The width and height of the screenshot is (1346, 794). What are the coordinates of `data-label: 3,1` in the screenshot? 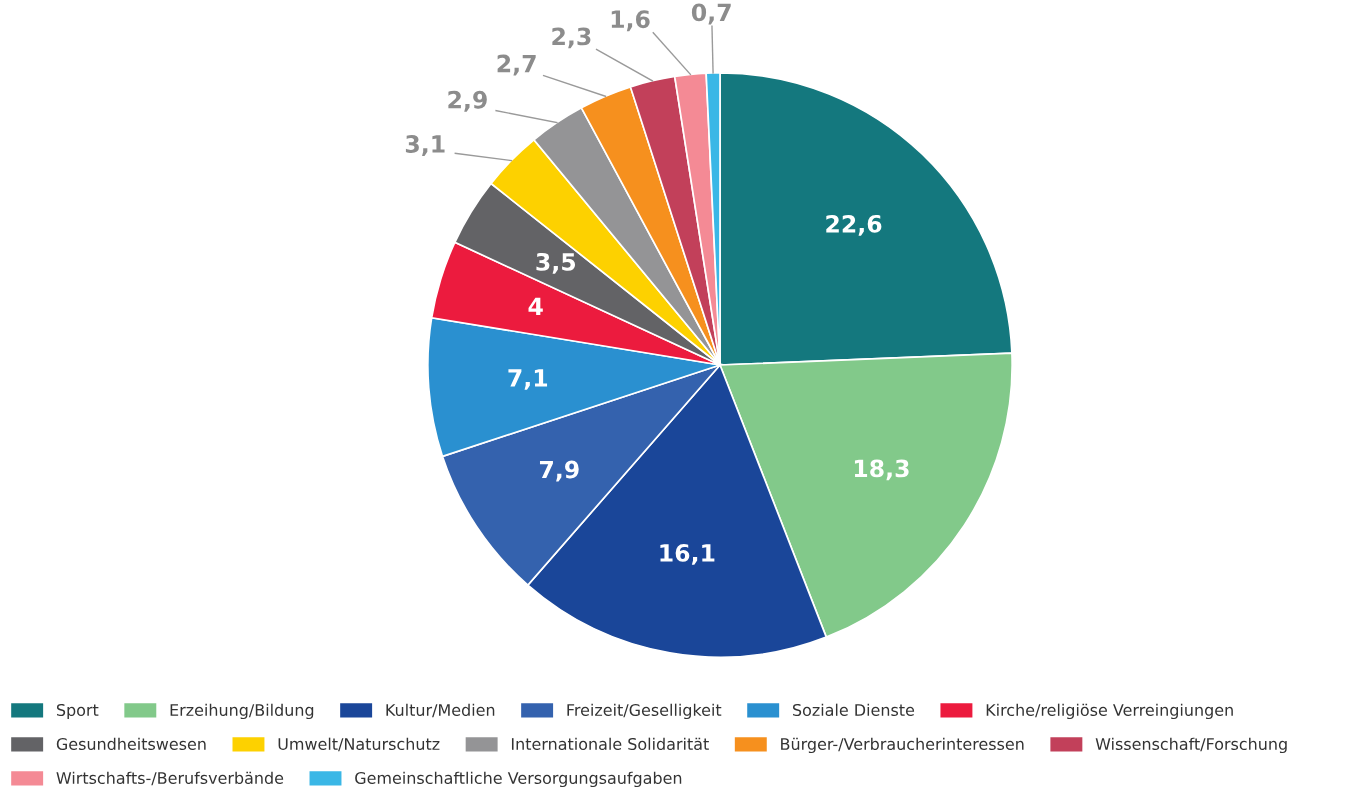 It's located at (425, 145).